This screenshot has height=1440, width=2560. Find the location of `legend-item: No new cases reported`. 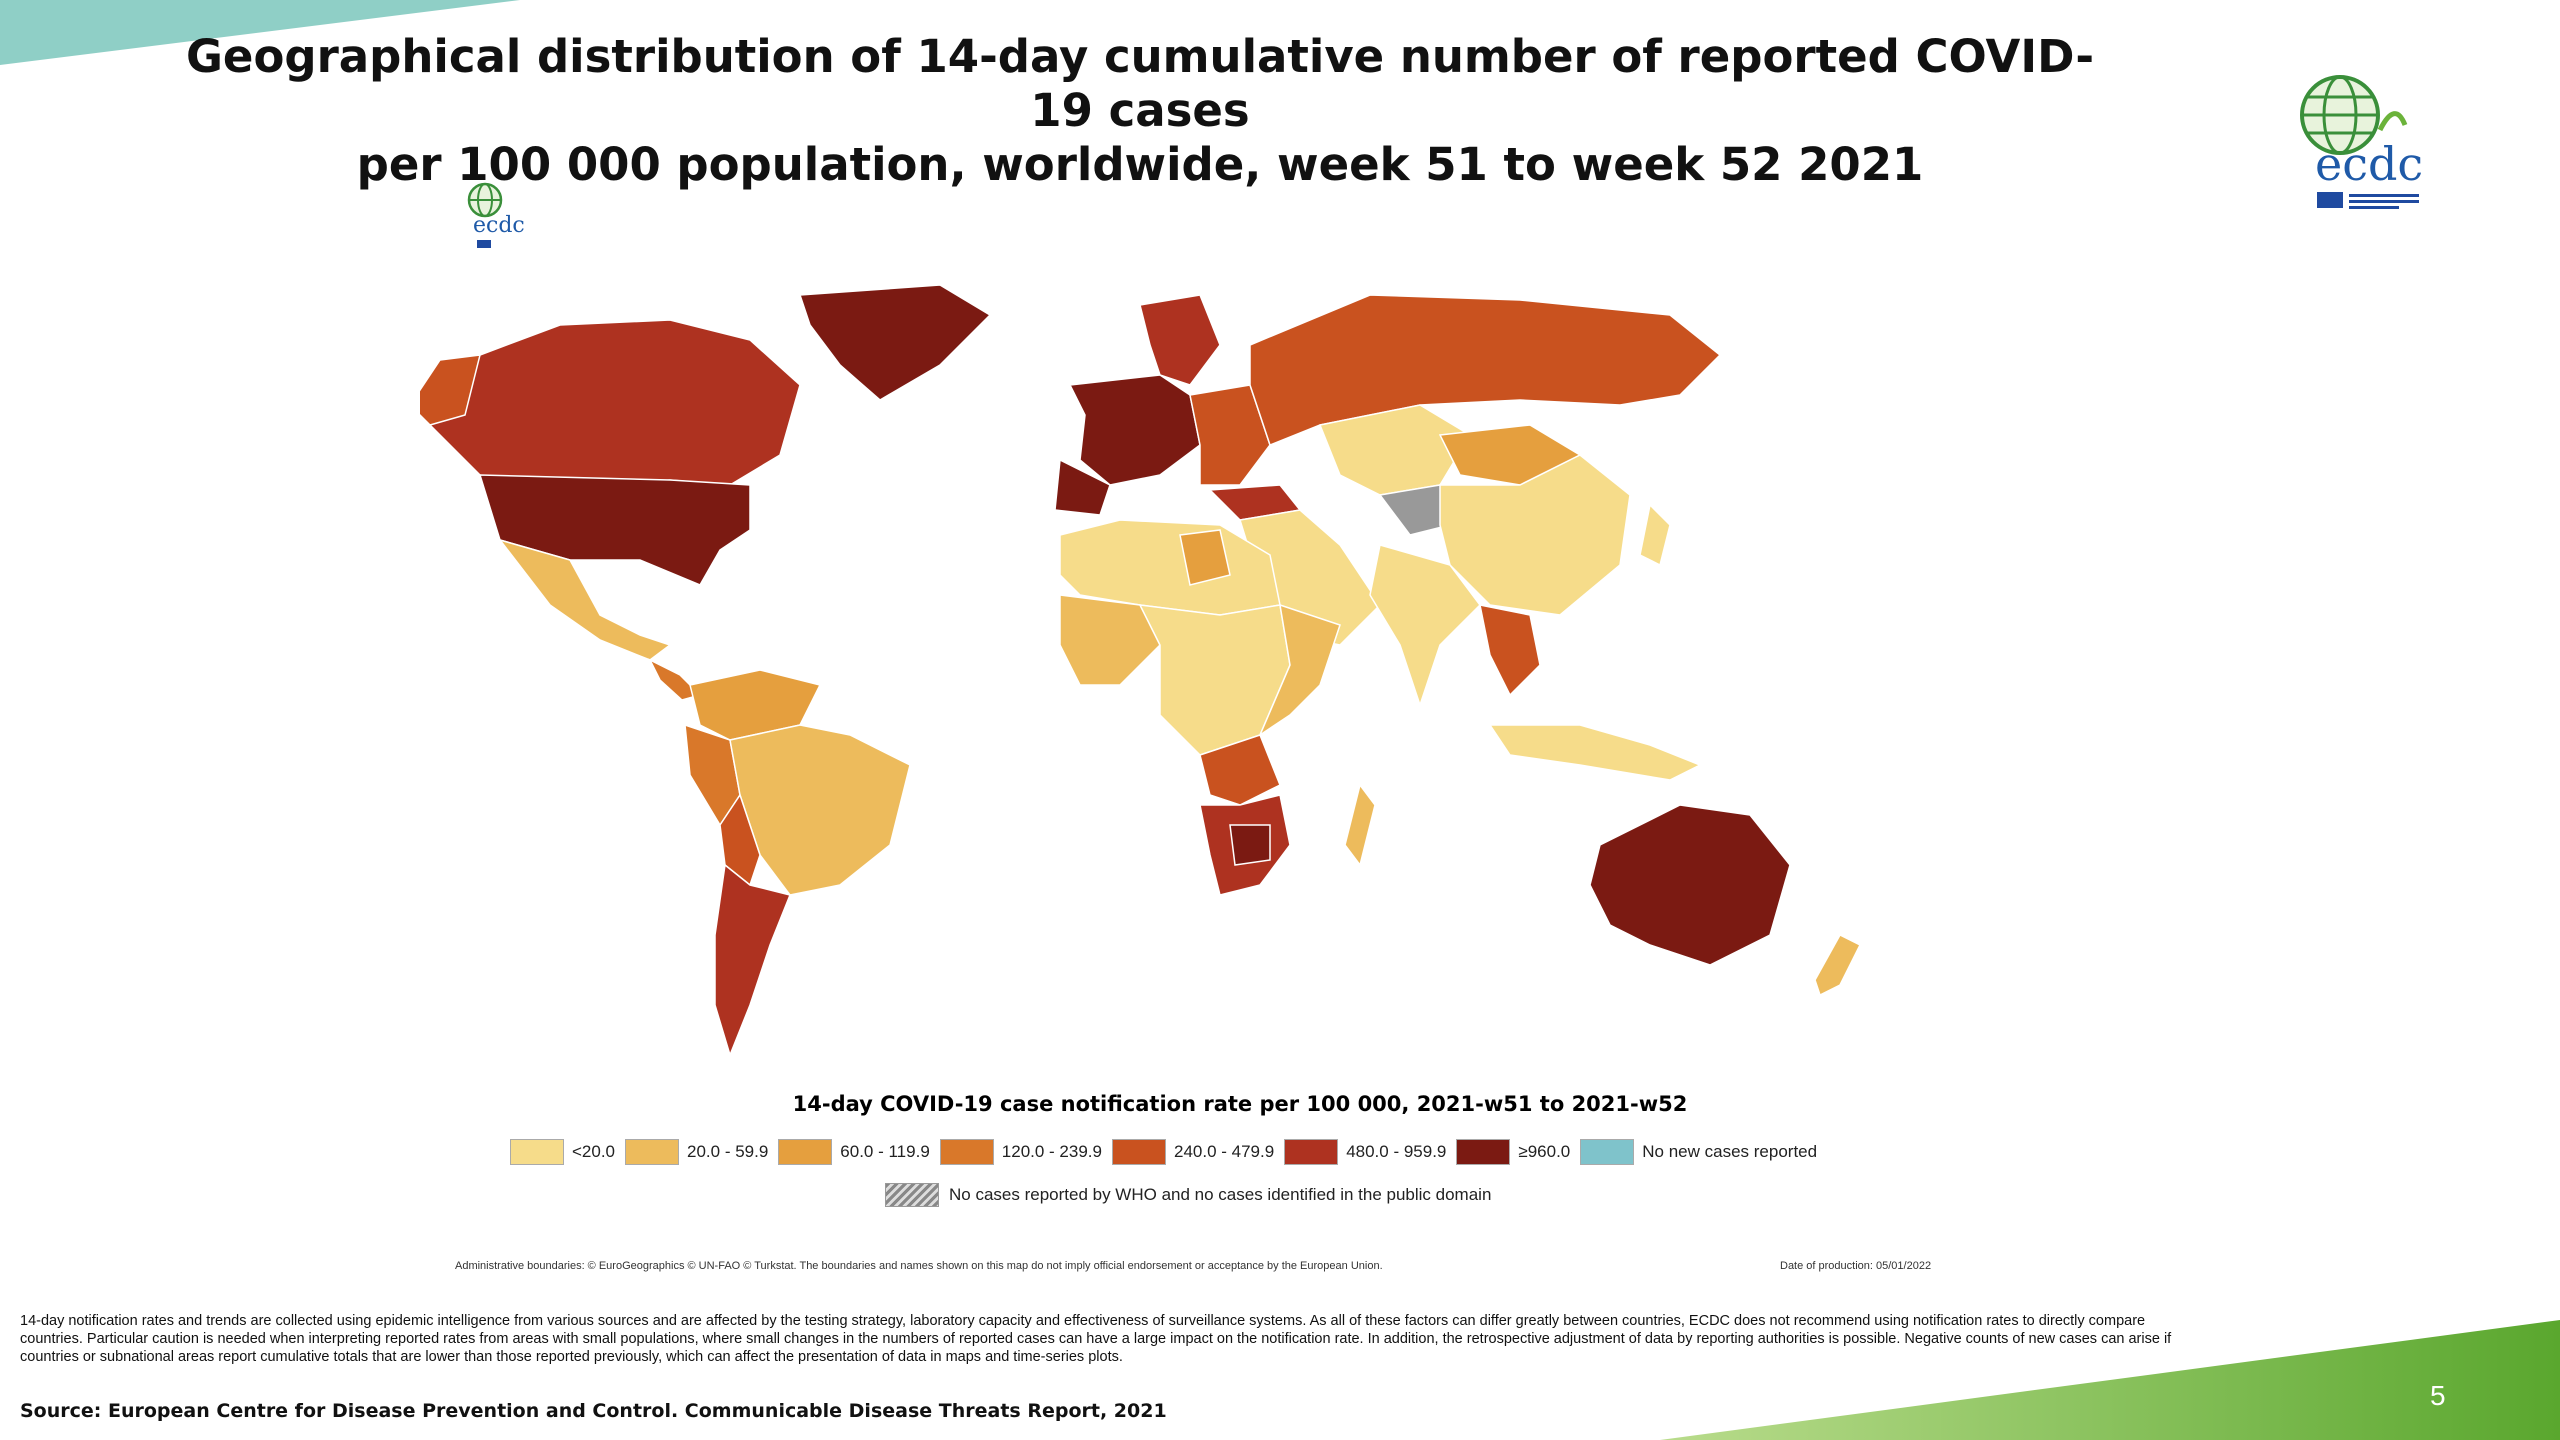

legend-item: No new cases reported is located at coordinates (1698, 1152).